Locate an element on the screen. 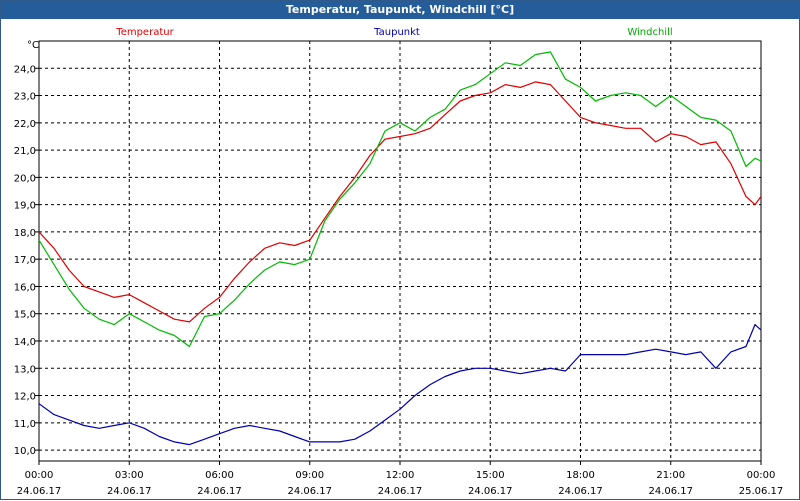 This screenshot has height=501, width=800. y-tick-label: 19,0 is located at coordinates (25, 206).